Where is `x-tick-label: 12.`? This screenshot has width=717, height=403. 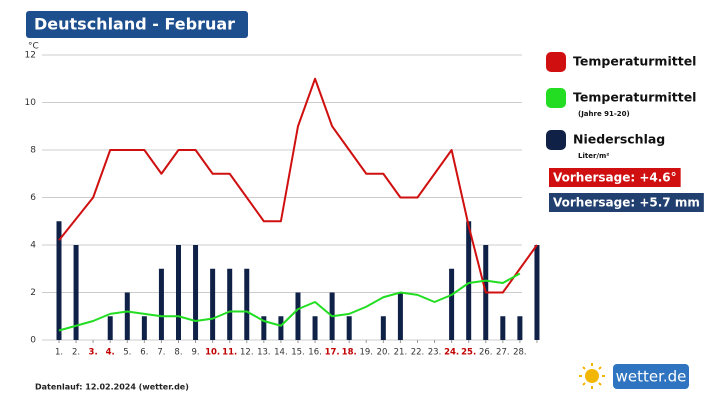
x-tick-label: 12. is located at coordinates (247, 353).